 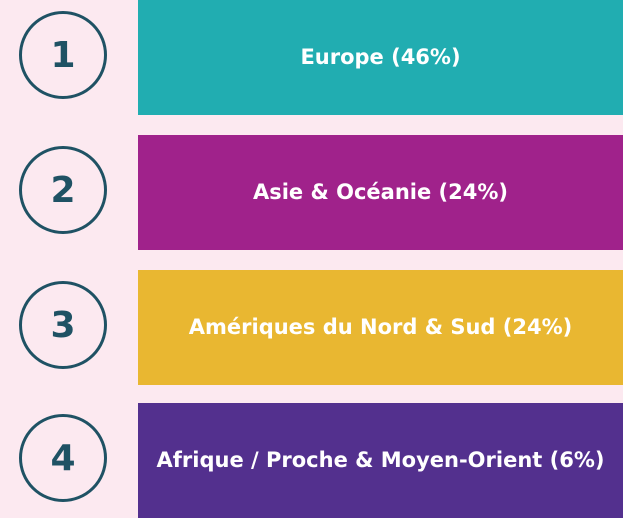 What do you see at coordinates (63, 190) in the screenshot?
I see `rank-circle: 2` at bounding box center [63, 190].